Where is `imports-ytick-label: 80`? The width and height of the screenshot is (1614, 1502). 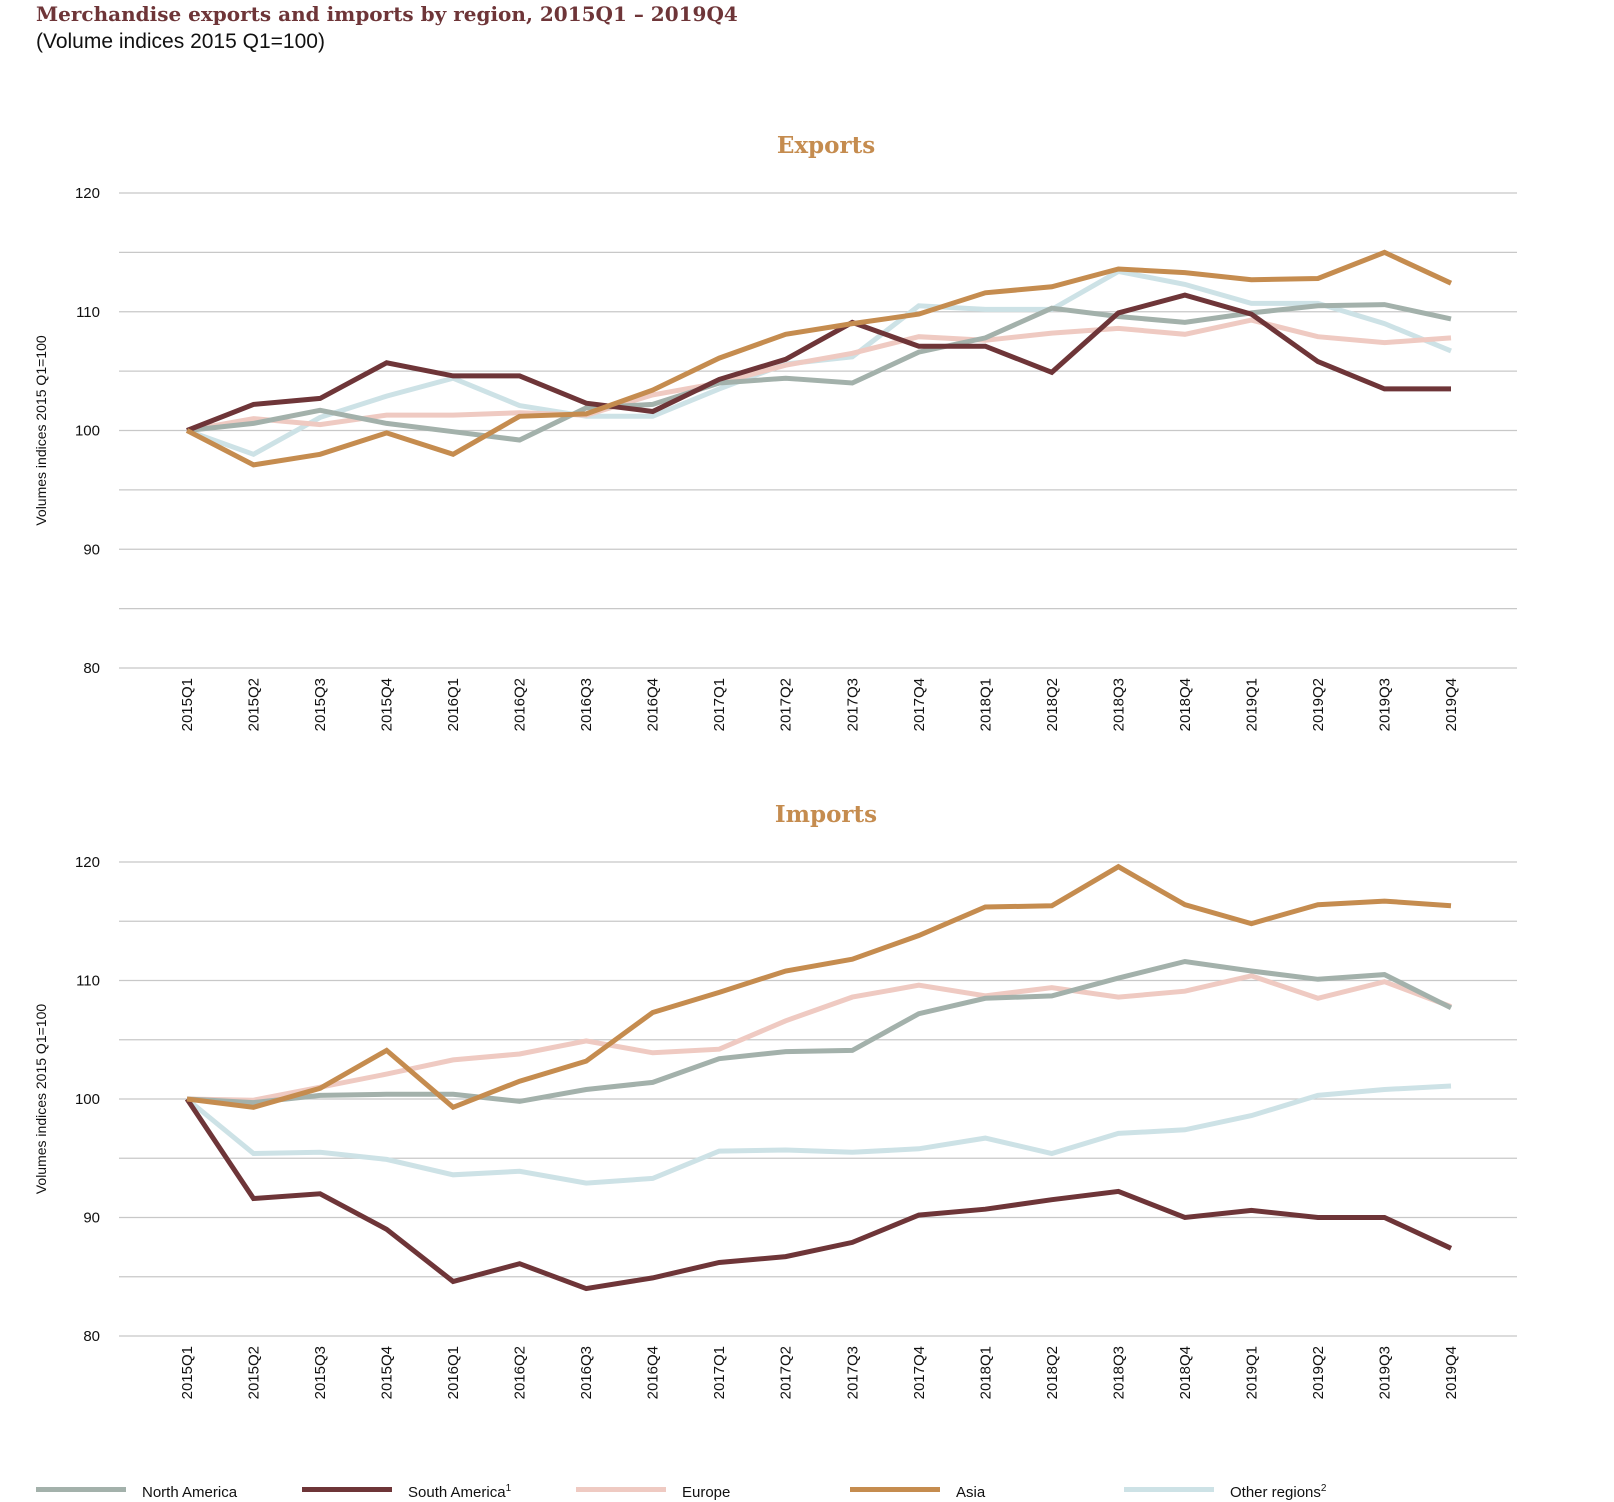 imports-ytick-label: 80 is located at coordinates (91, 1336).